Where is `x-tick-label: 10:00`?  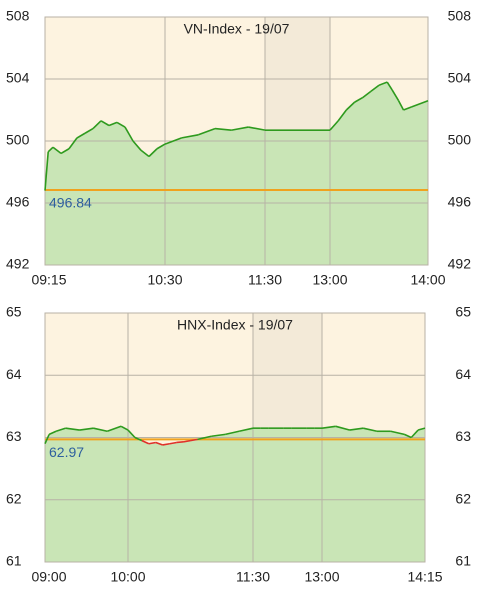 x-tick-label: 10:00 is located at coordinates (127, 577).